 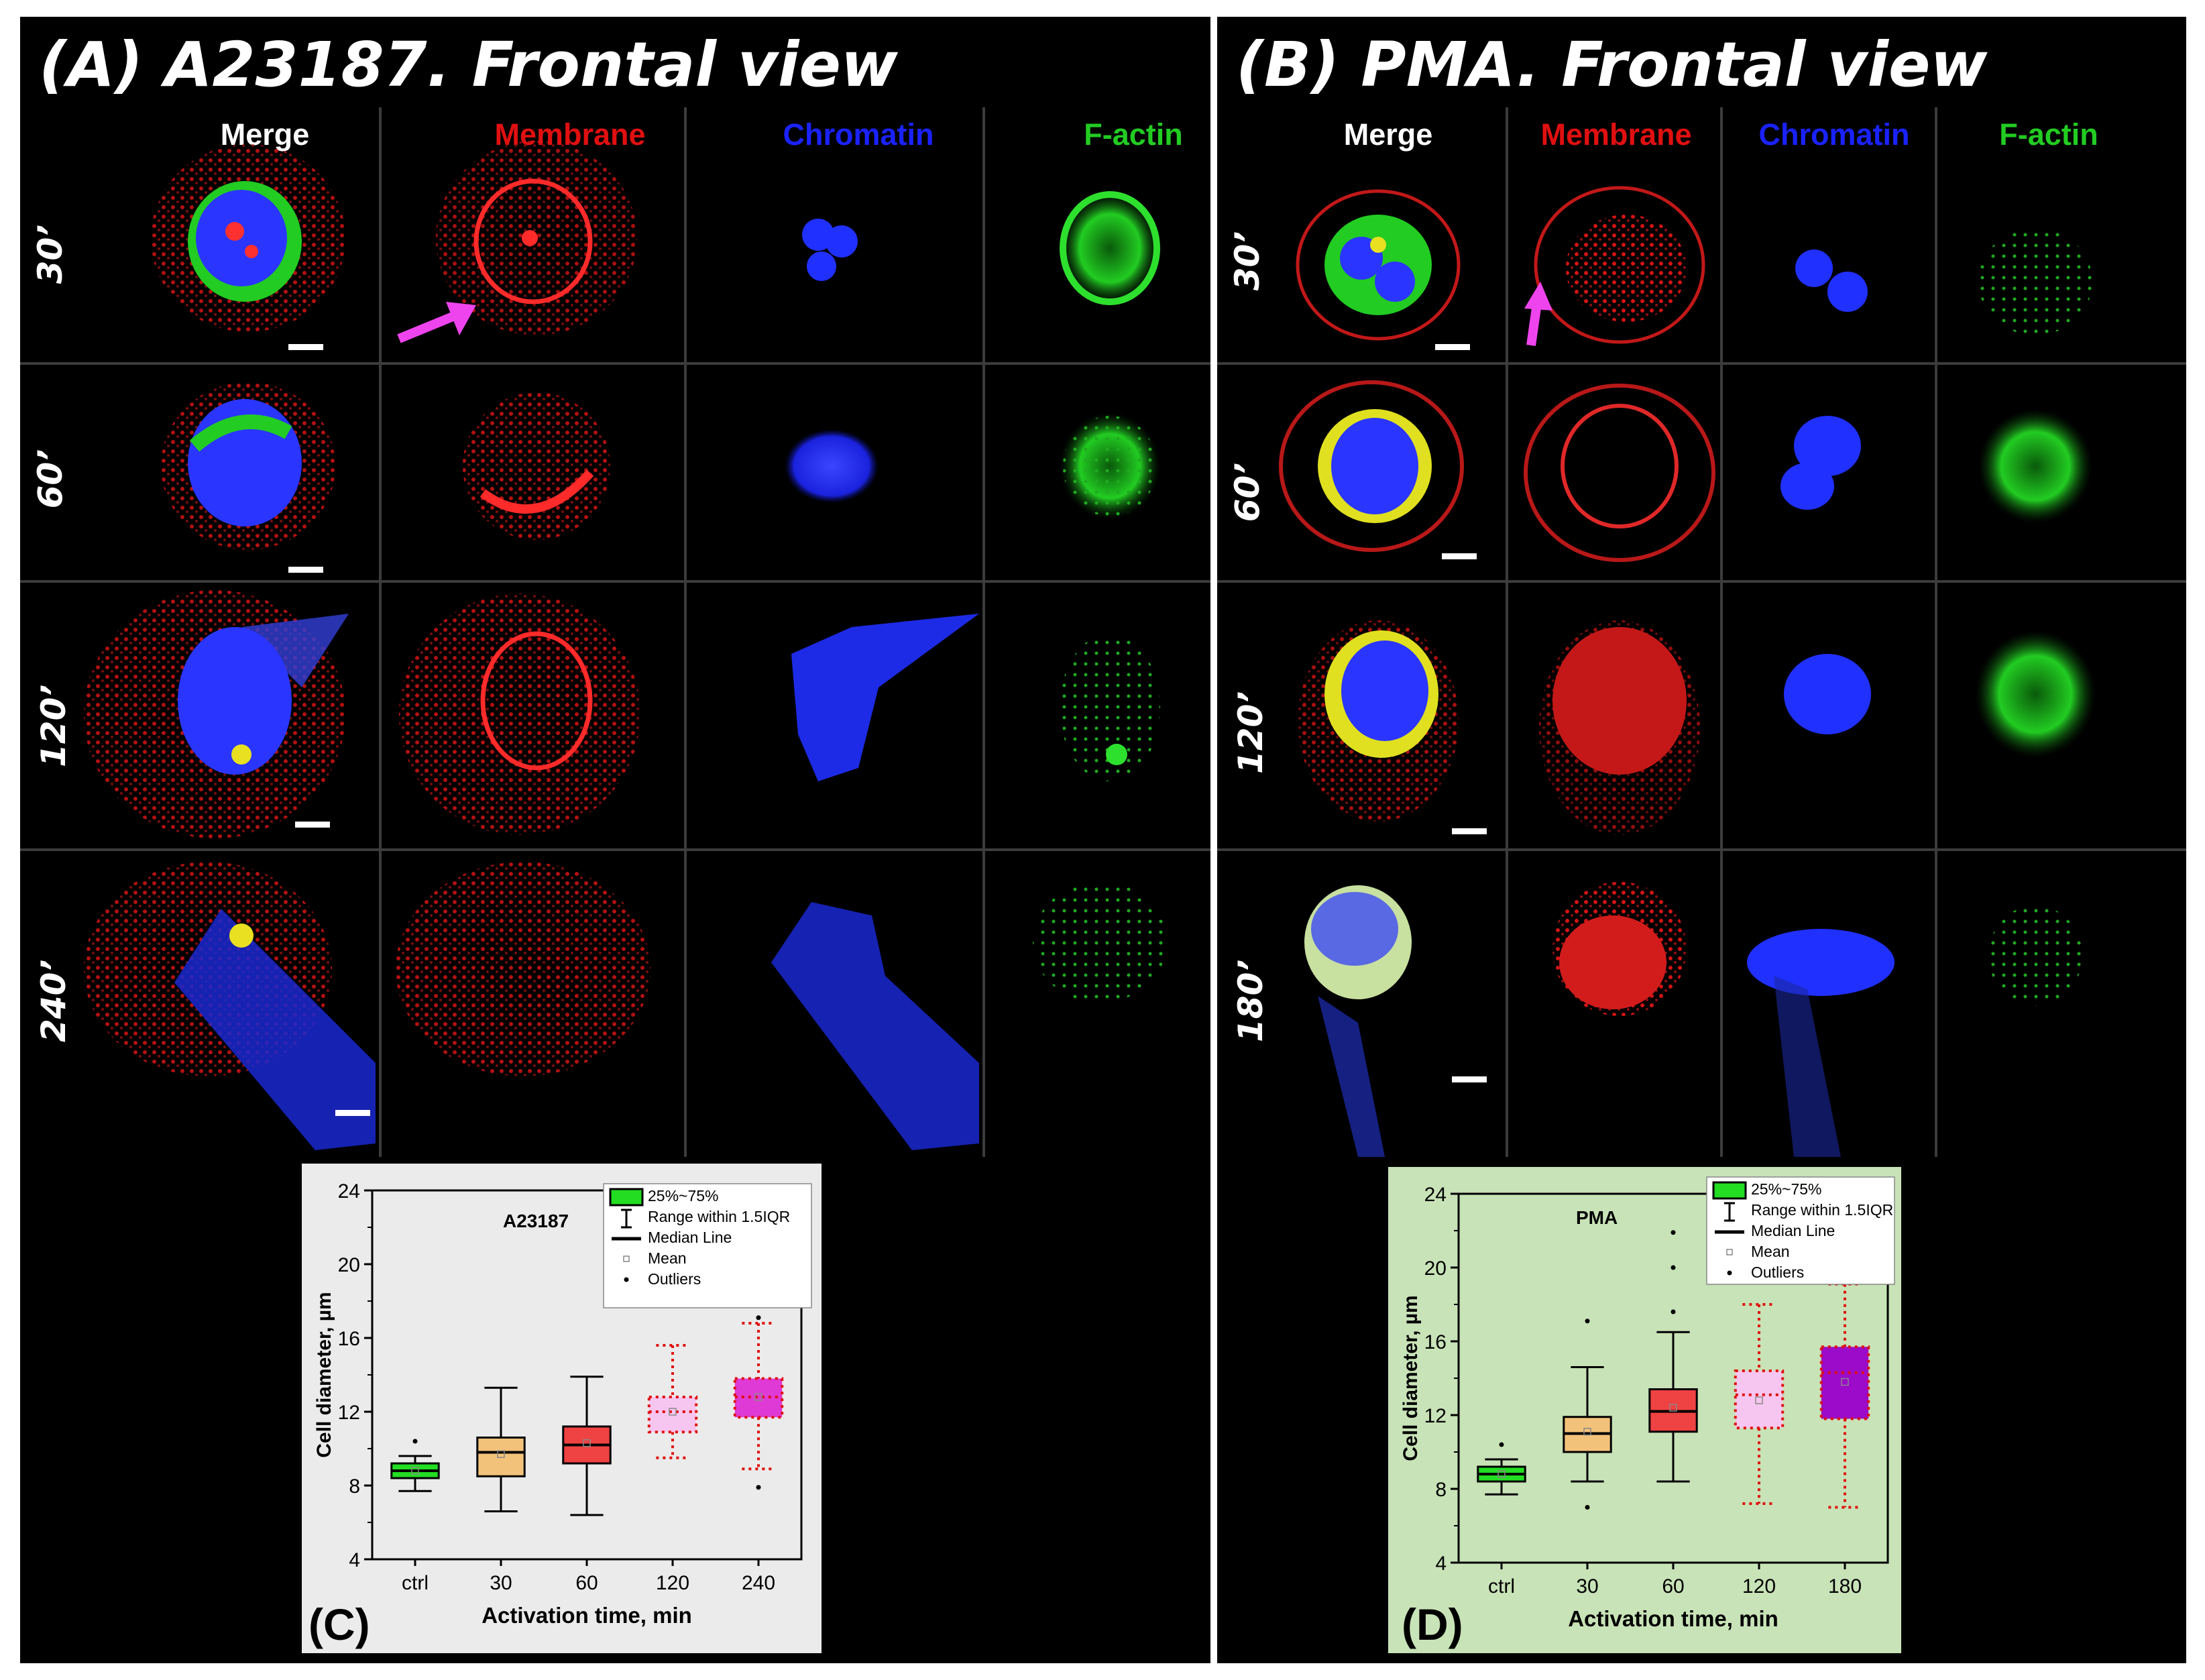 I want to click on x-tick-label: 240, so click(x=758, y=1583).